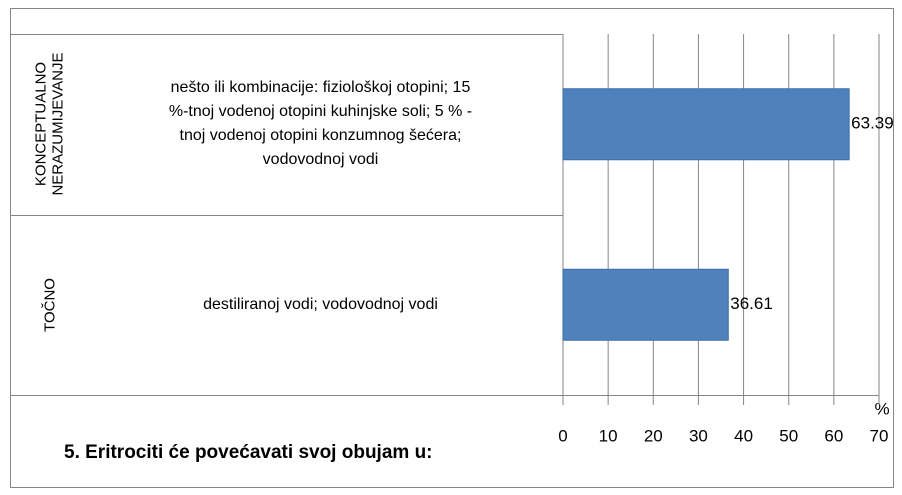 Image resolution: width=902 pixels, height=495 pixels. Describe the element at coordinates (653, 435) in the screenshot. I see `x-tick-label: 20` at that location.